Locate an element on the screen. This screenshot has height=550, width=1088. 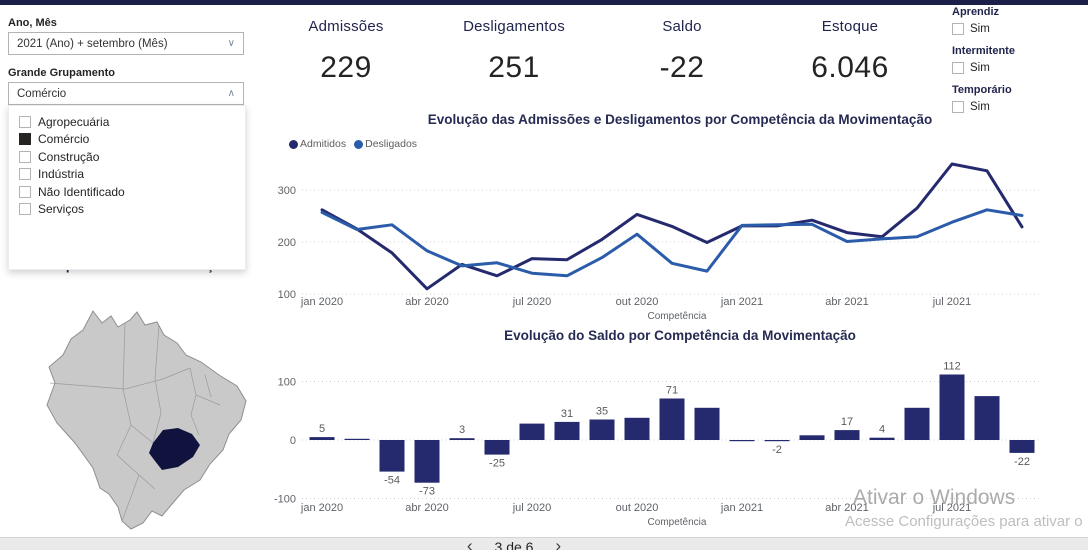
year-month-dropdown-value: 2021 (Ano) + setembro (Mês) is located at coordinates (92, 43).